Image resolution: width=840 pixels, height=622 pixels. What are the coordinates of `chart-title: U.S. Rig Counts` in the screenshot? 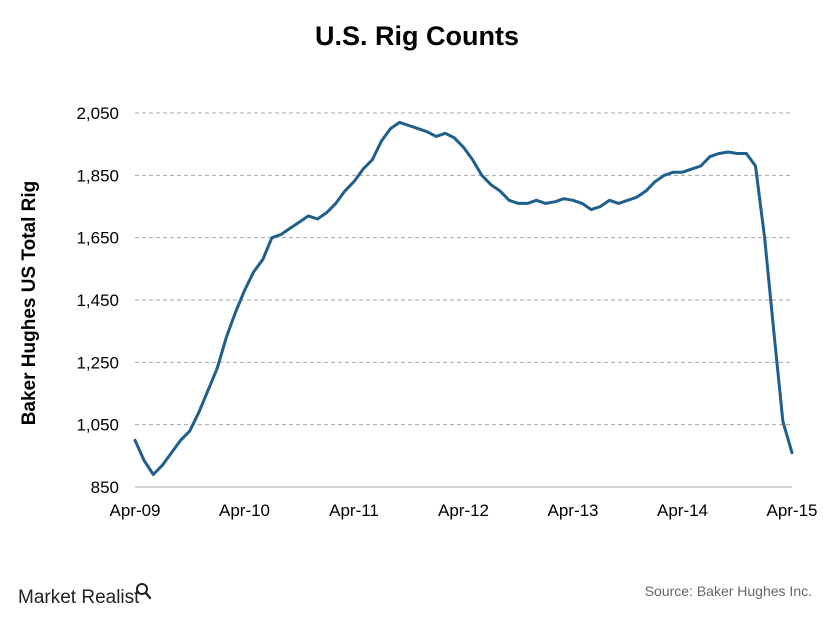 It's located at (417, 36).